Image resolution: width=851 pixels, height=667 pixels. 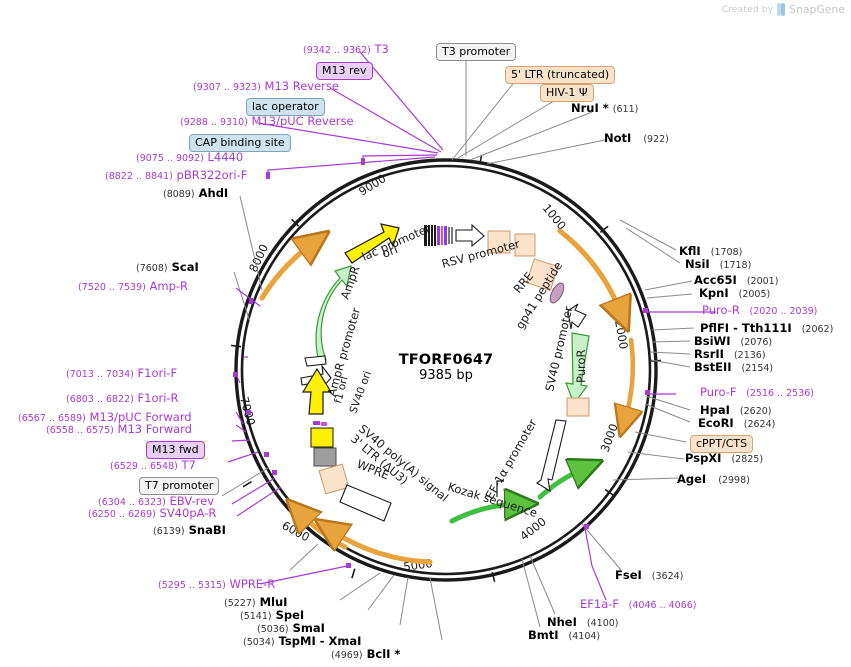 What do you see at coordinates (322, 434) in the screenshot?
I see `feature-sv40-ori` at bounding box center [322, 434].